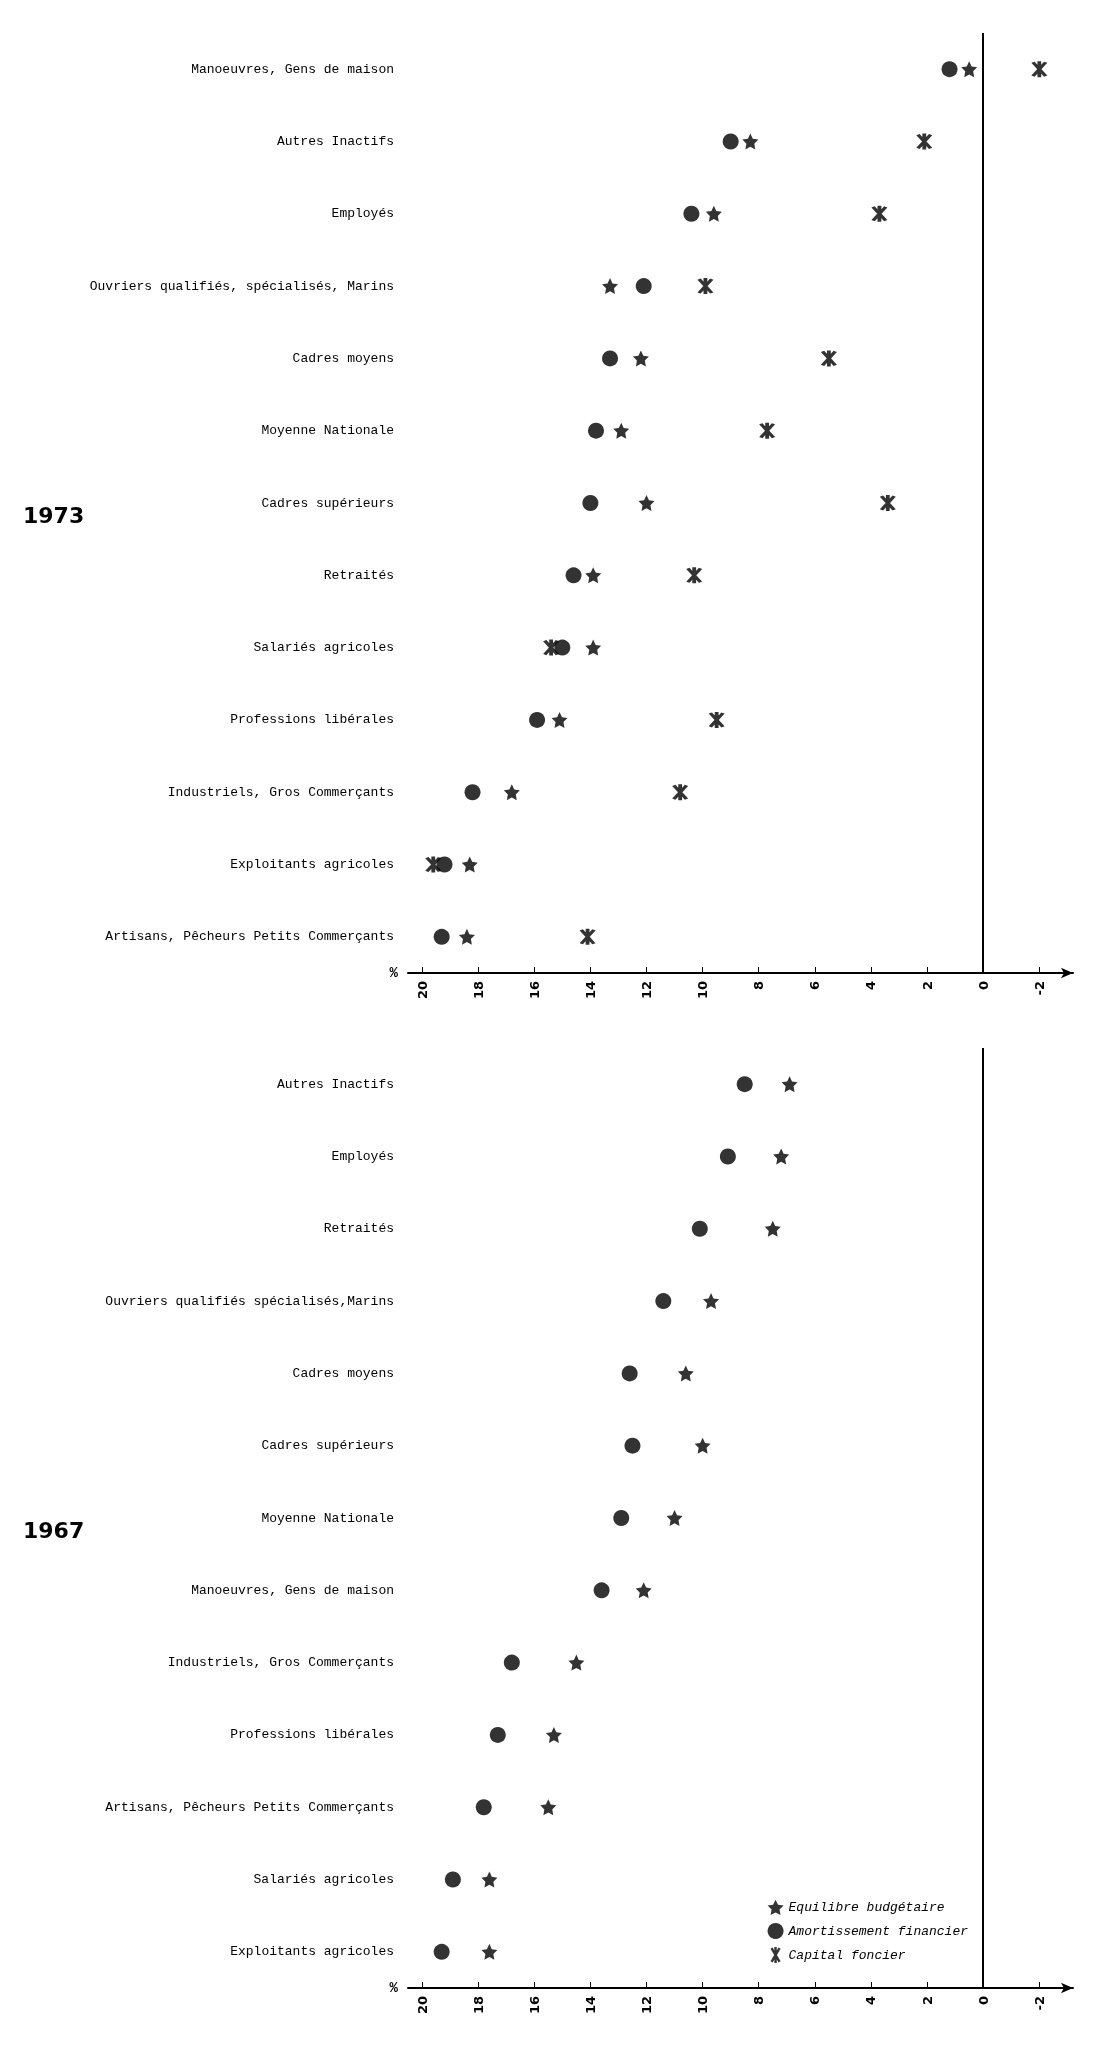  Describe the element at coordinates (1039, 988) in the screenshot. I see `x-tick-label: -2` at that location.